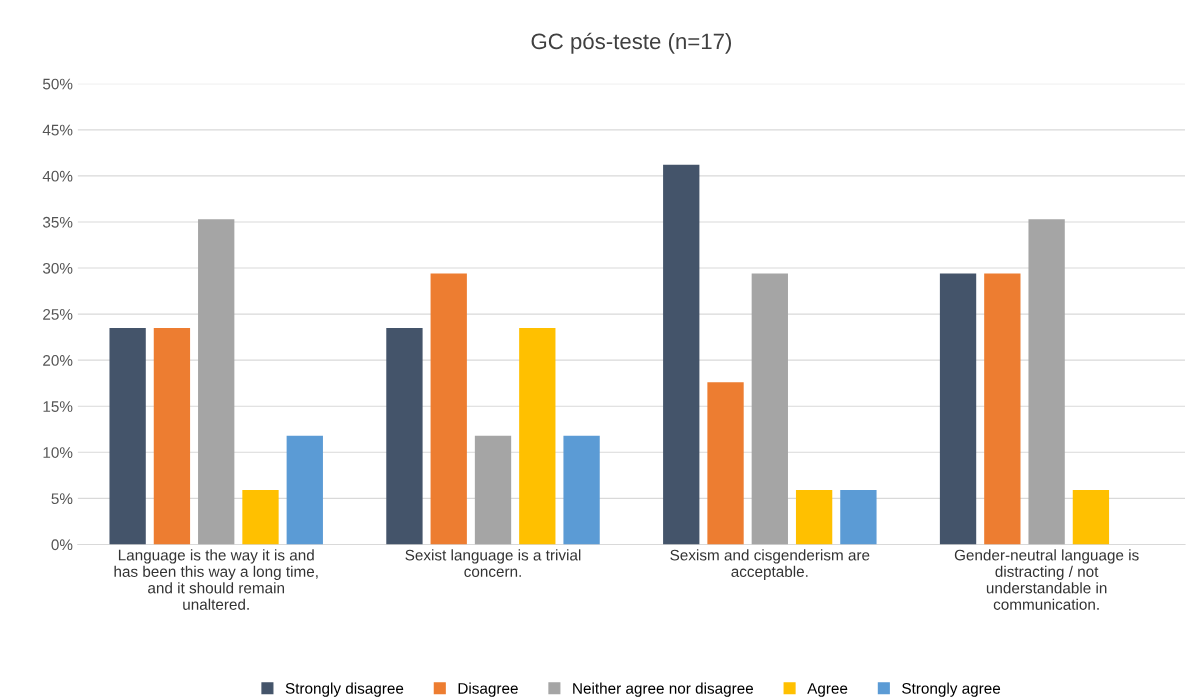 This screenshot has width=1197, height=698. Describe the element at coordinates (216, 579) in the screenshot. I see `x-tick-label: Language is the way it is and has been this way a long time, and it should remain unaltered.` at that location.